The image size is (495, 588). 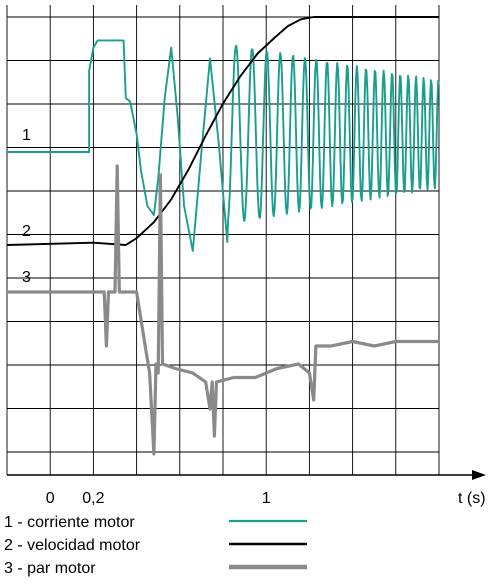 I want to click on x-tick-label: 0, so click(x=50, y=498).